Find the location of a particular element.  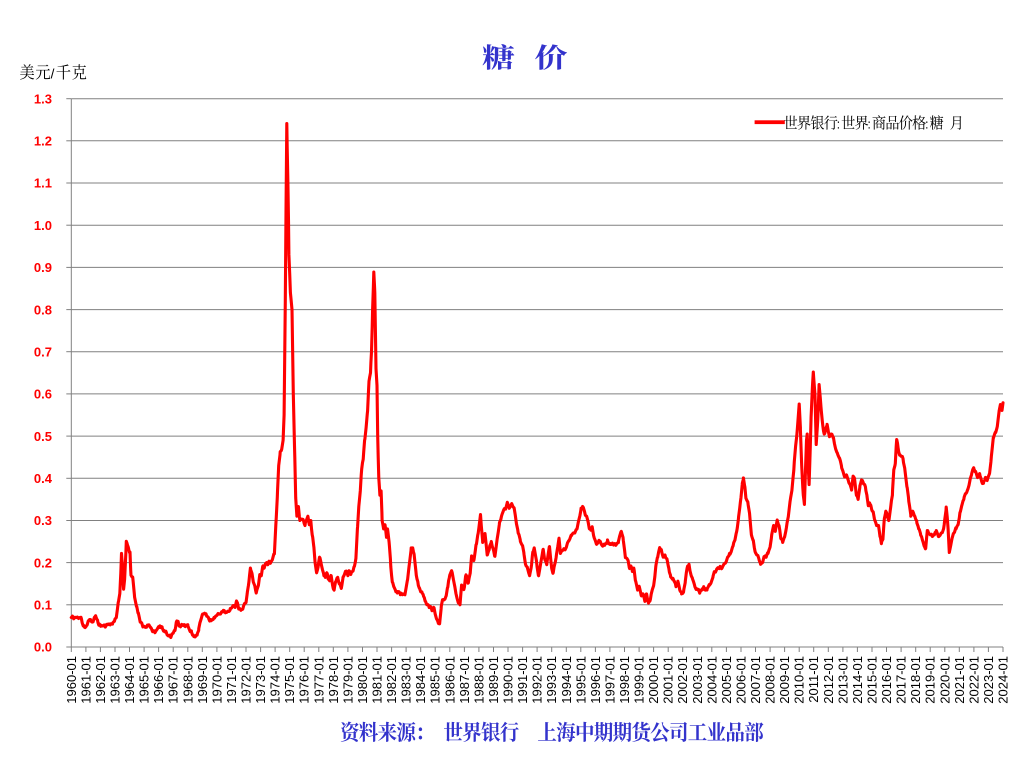

svg-text: 1994-01 is located at coordinates (566, 680).